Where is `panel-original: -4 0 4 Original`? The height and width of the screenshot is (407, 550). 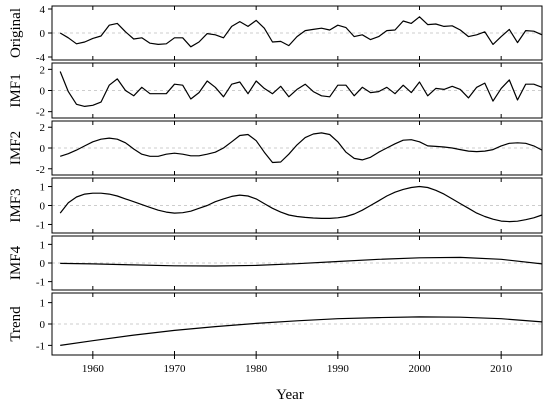 panel-original: -4 0 4 Original is located at coordinates (275, 34).